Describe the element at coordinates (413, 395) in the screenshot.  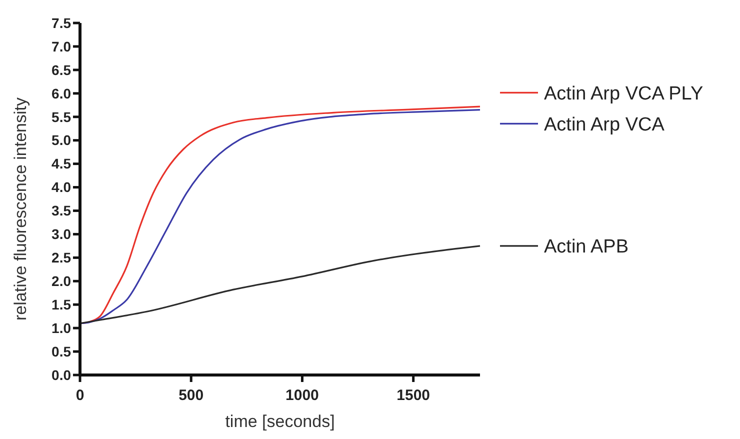
I see `x-tick-label: 1500` at that location.